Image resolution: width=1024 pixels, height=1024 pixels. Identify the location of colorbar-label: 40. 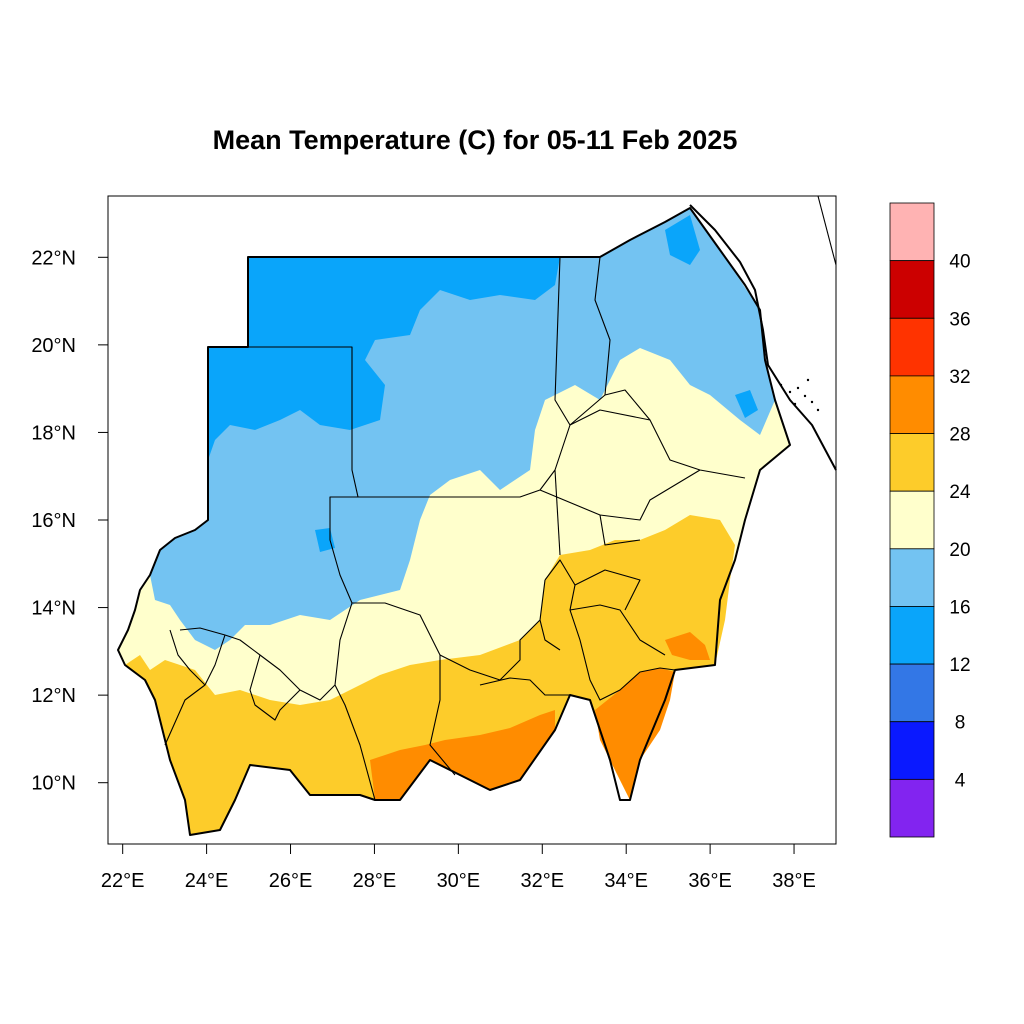
(959, 262).